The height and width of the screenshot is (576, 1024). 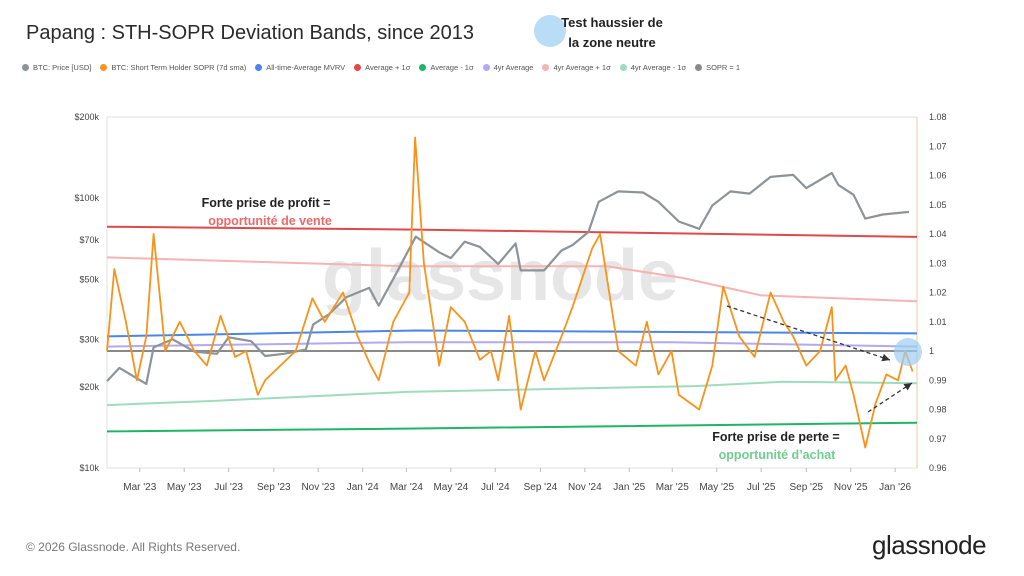 I want to click on annotation-top-line2: la zone neutre, so click(x=611, y=42).